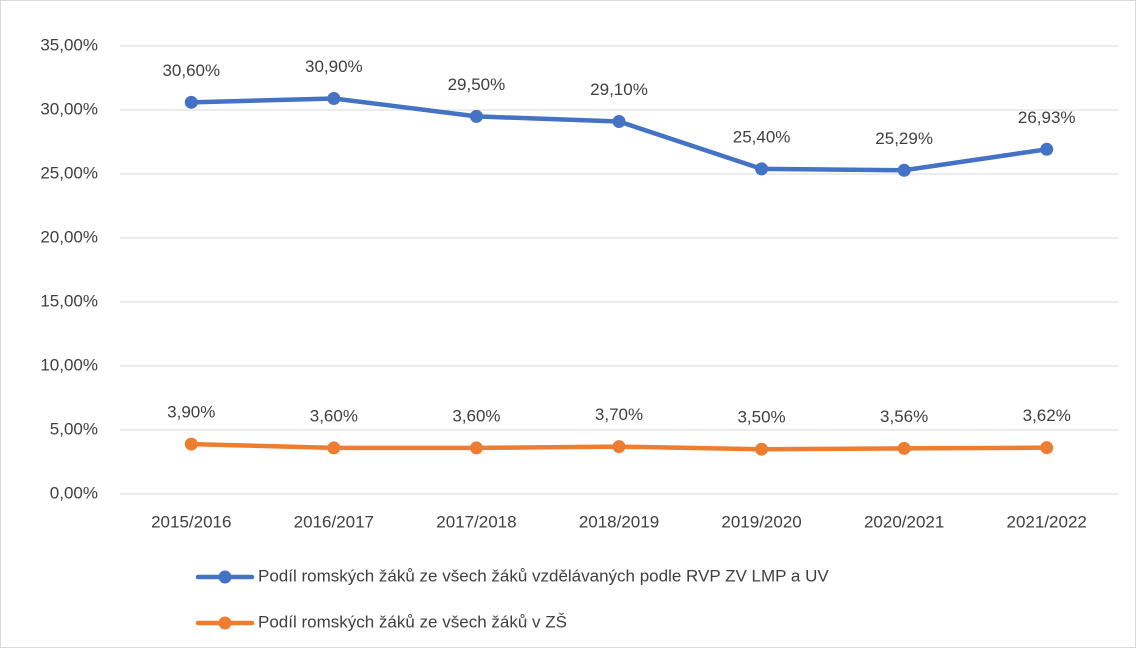 The width and height of the screenshot is (1136, 653). I want to click on data-label: 30,90%, so click(334, 66).